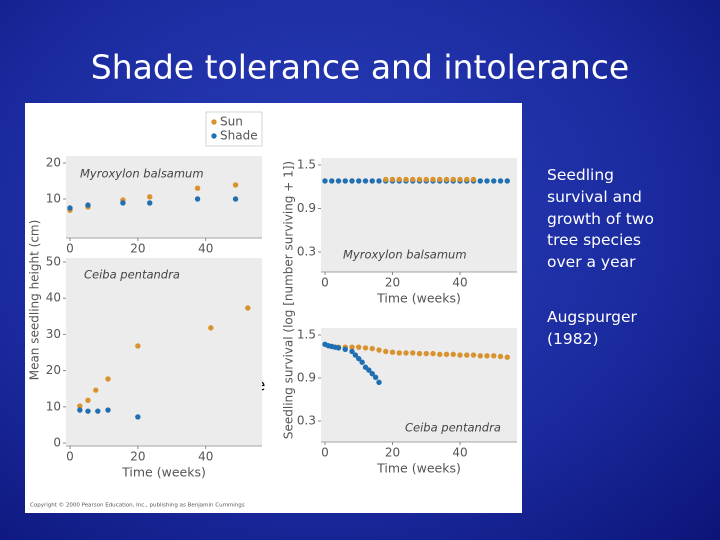 The height and width of the screenshot is (540, 720). Describe the element at coordinates (592, 328) in the screenshot. I see `citation: Augspurger (1982)` at that location.